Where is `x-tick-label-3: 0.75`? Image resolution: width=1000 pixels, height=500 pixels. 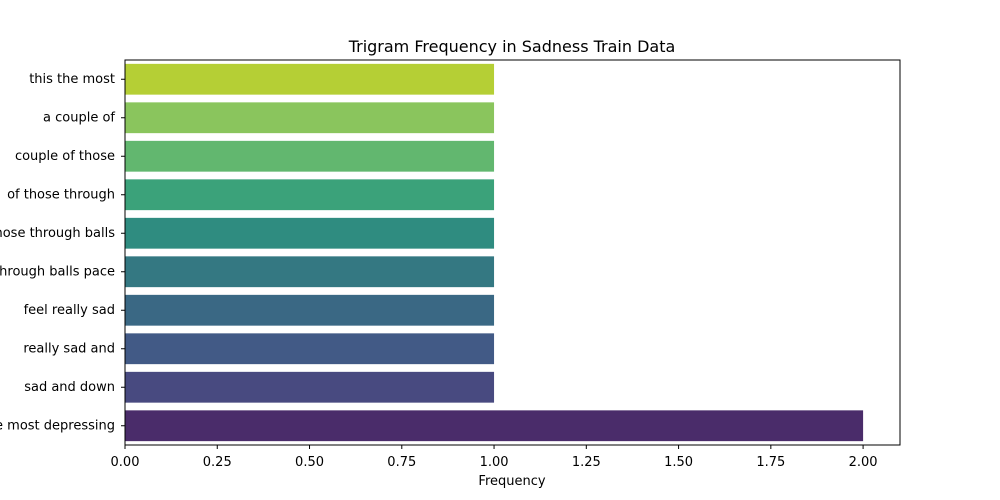 x-tick-label-3: 0.75 is located at coordinates (401, 462).